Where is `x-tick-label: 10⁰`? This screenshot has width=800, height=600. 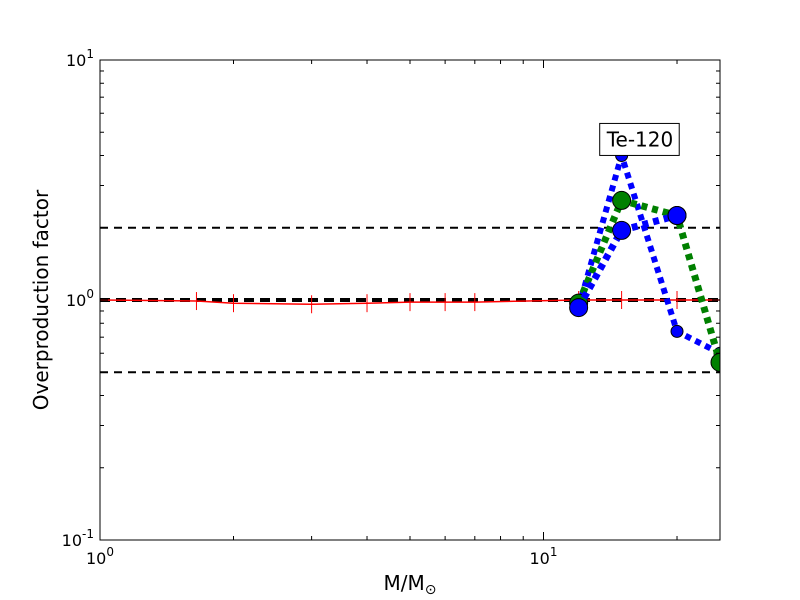 x-tick-label: 10⁰ is located at coordinates (100, 556).